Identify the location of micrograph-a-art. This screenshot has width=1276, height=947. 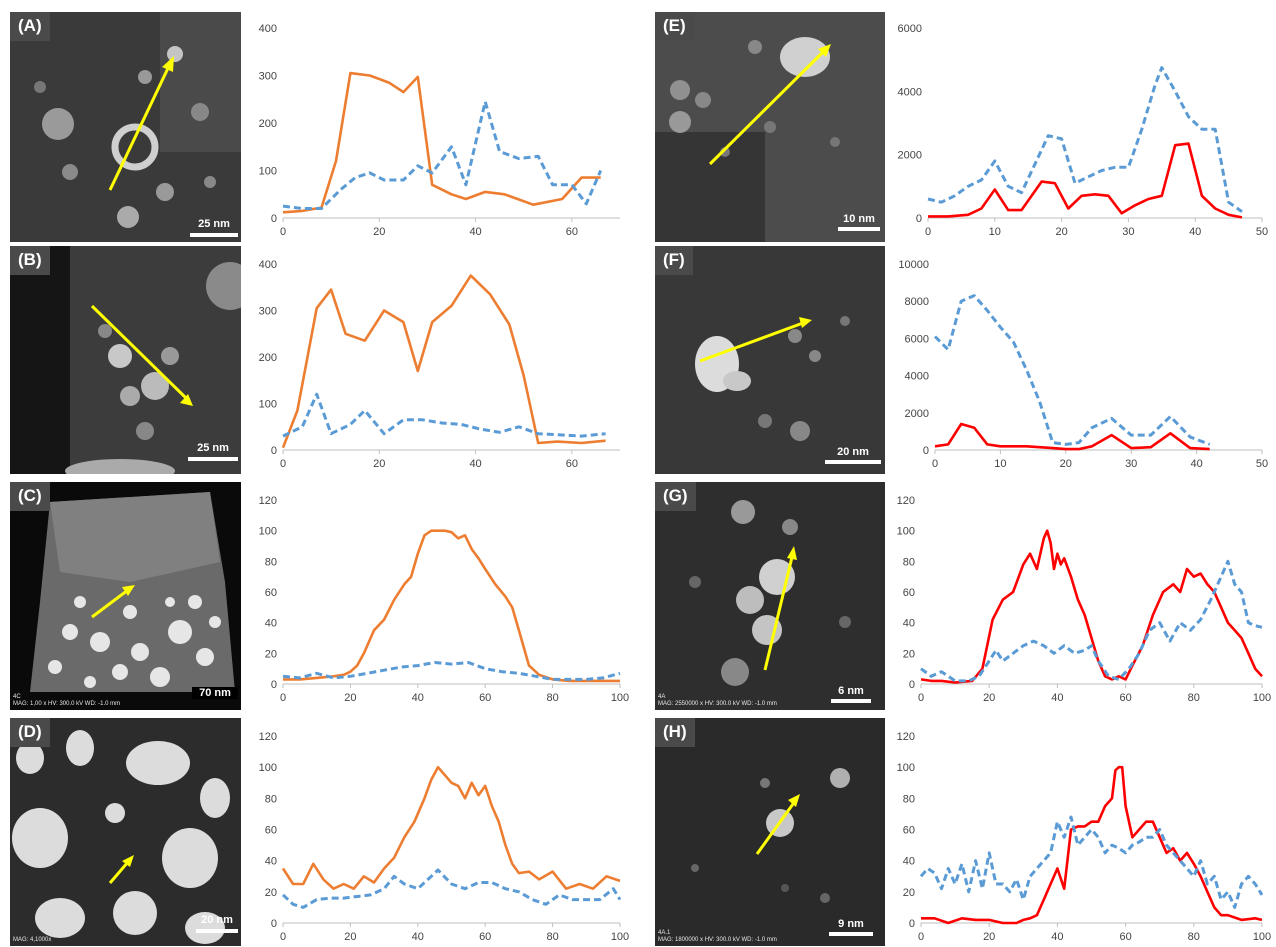
(125, 127).